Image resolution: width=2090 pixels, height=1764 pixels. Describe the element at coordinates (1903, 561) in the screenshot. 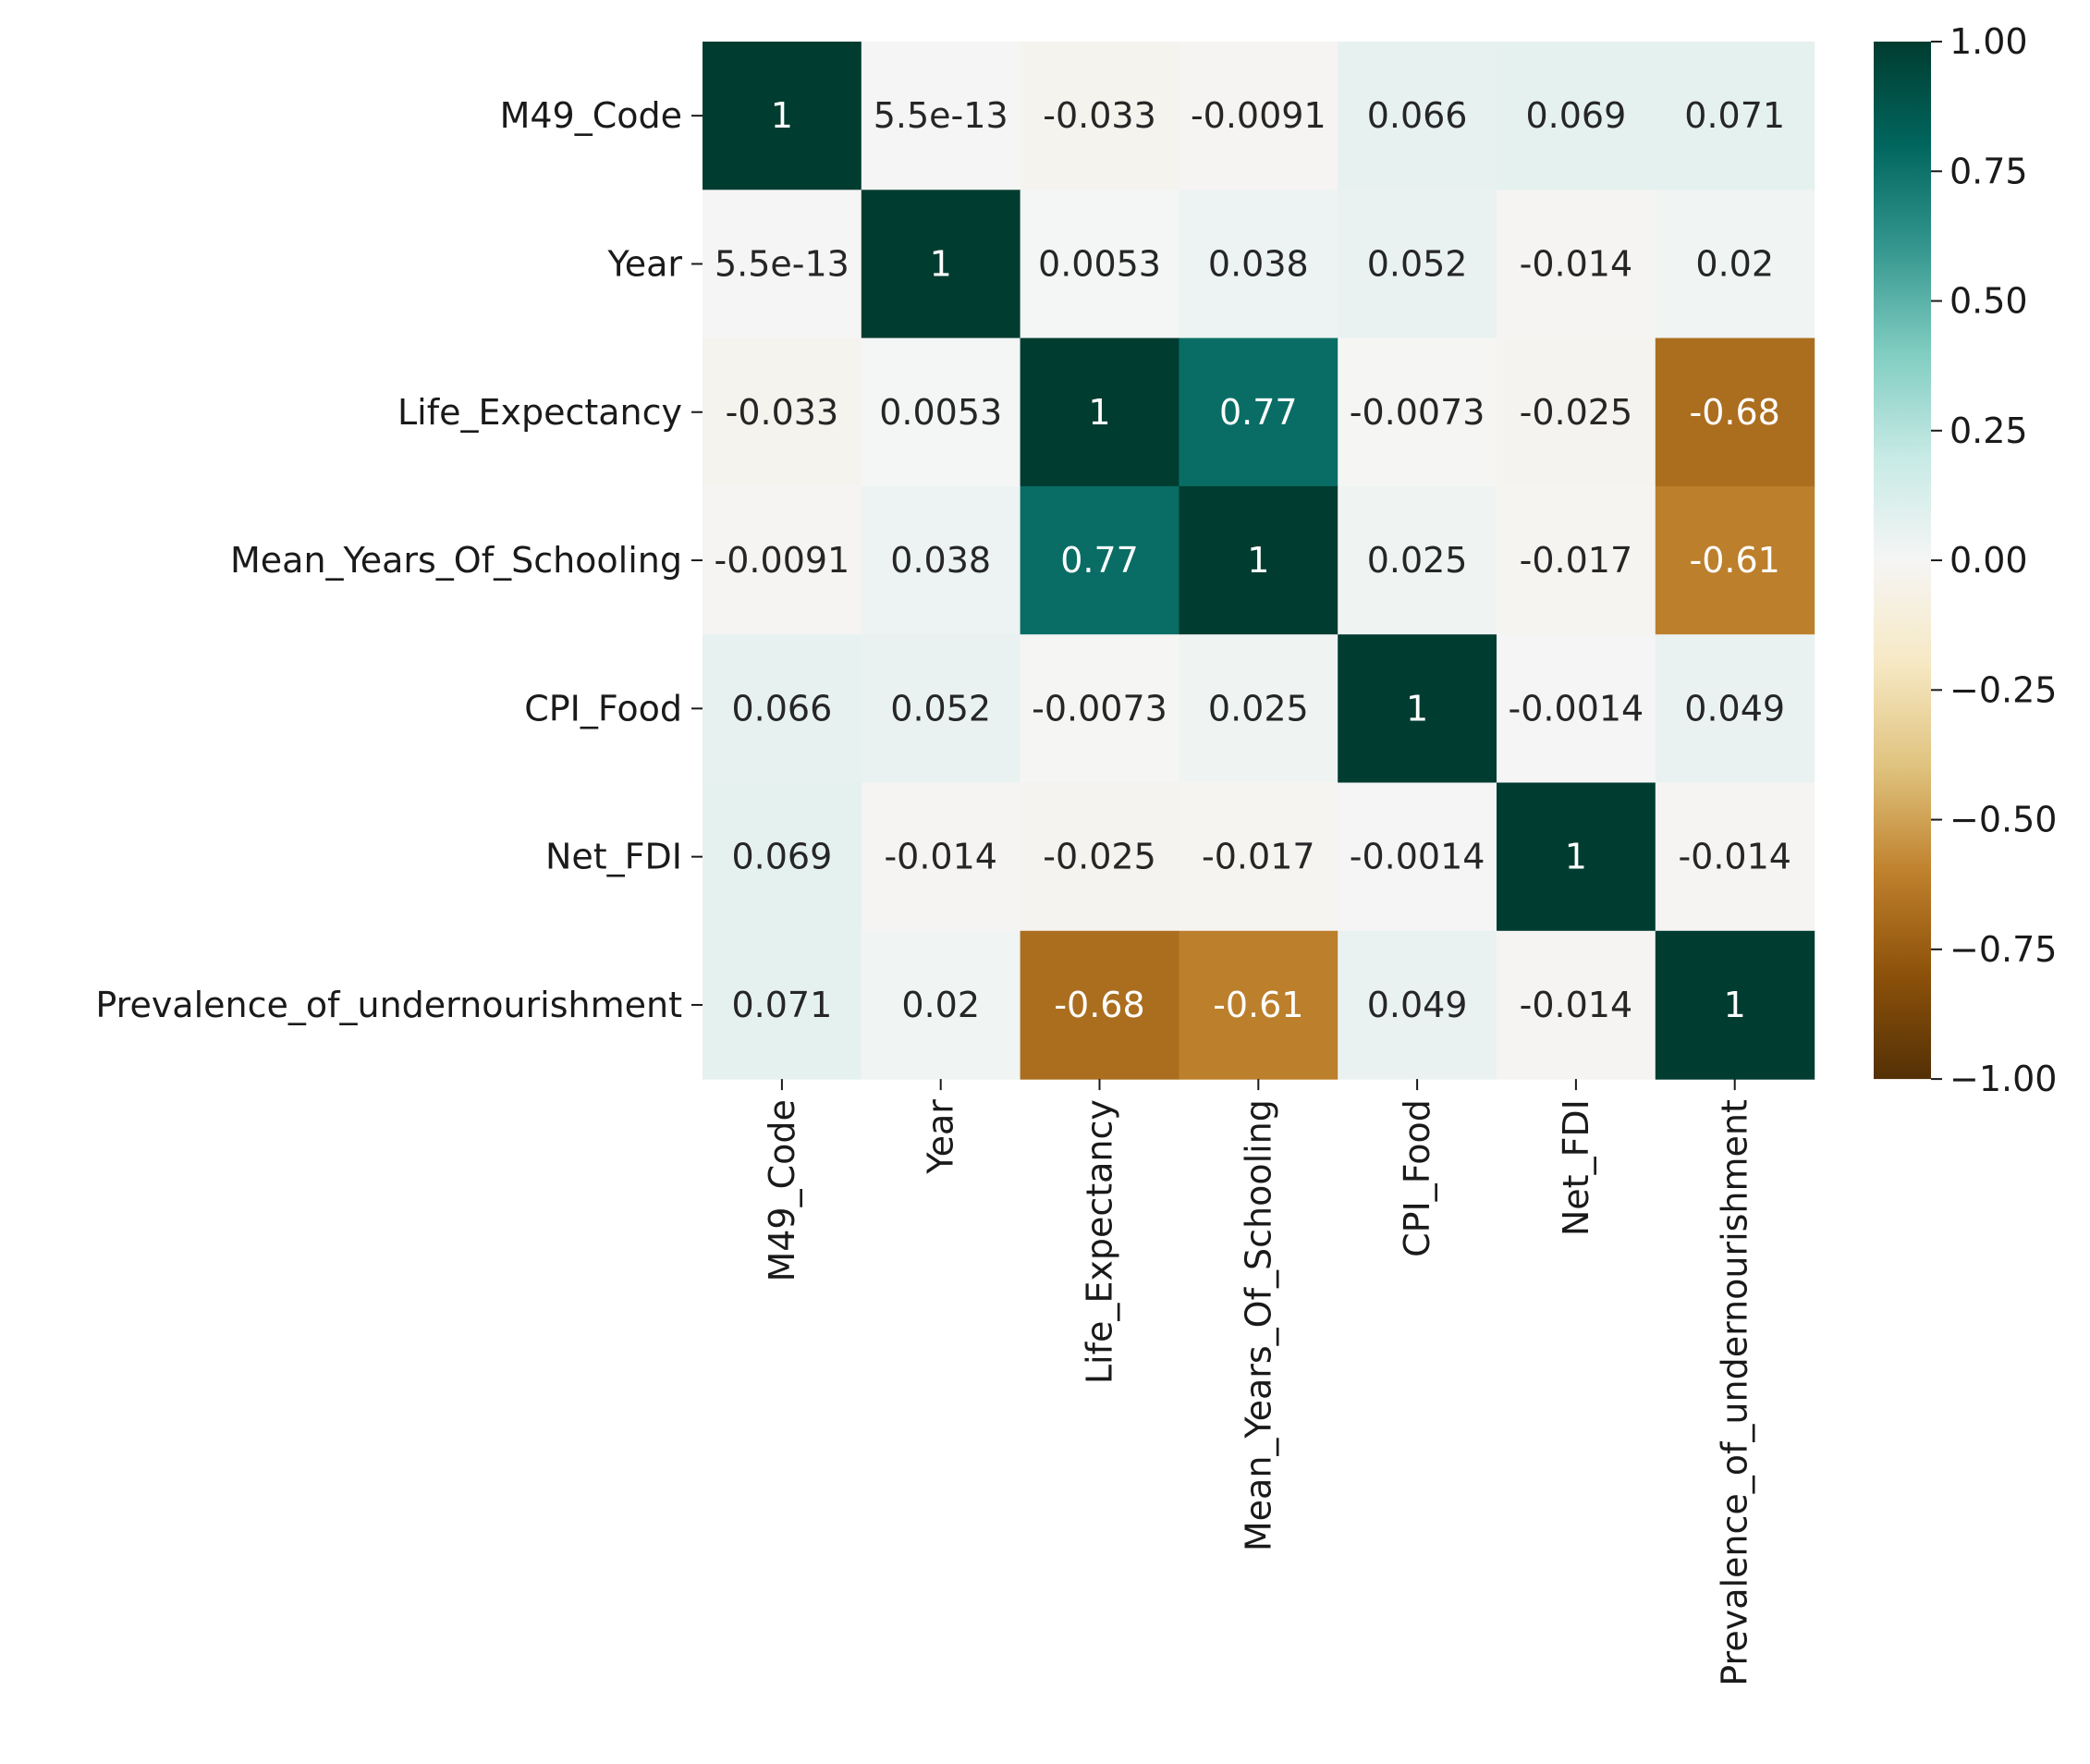

I see `colorbar-gradient` at that location.